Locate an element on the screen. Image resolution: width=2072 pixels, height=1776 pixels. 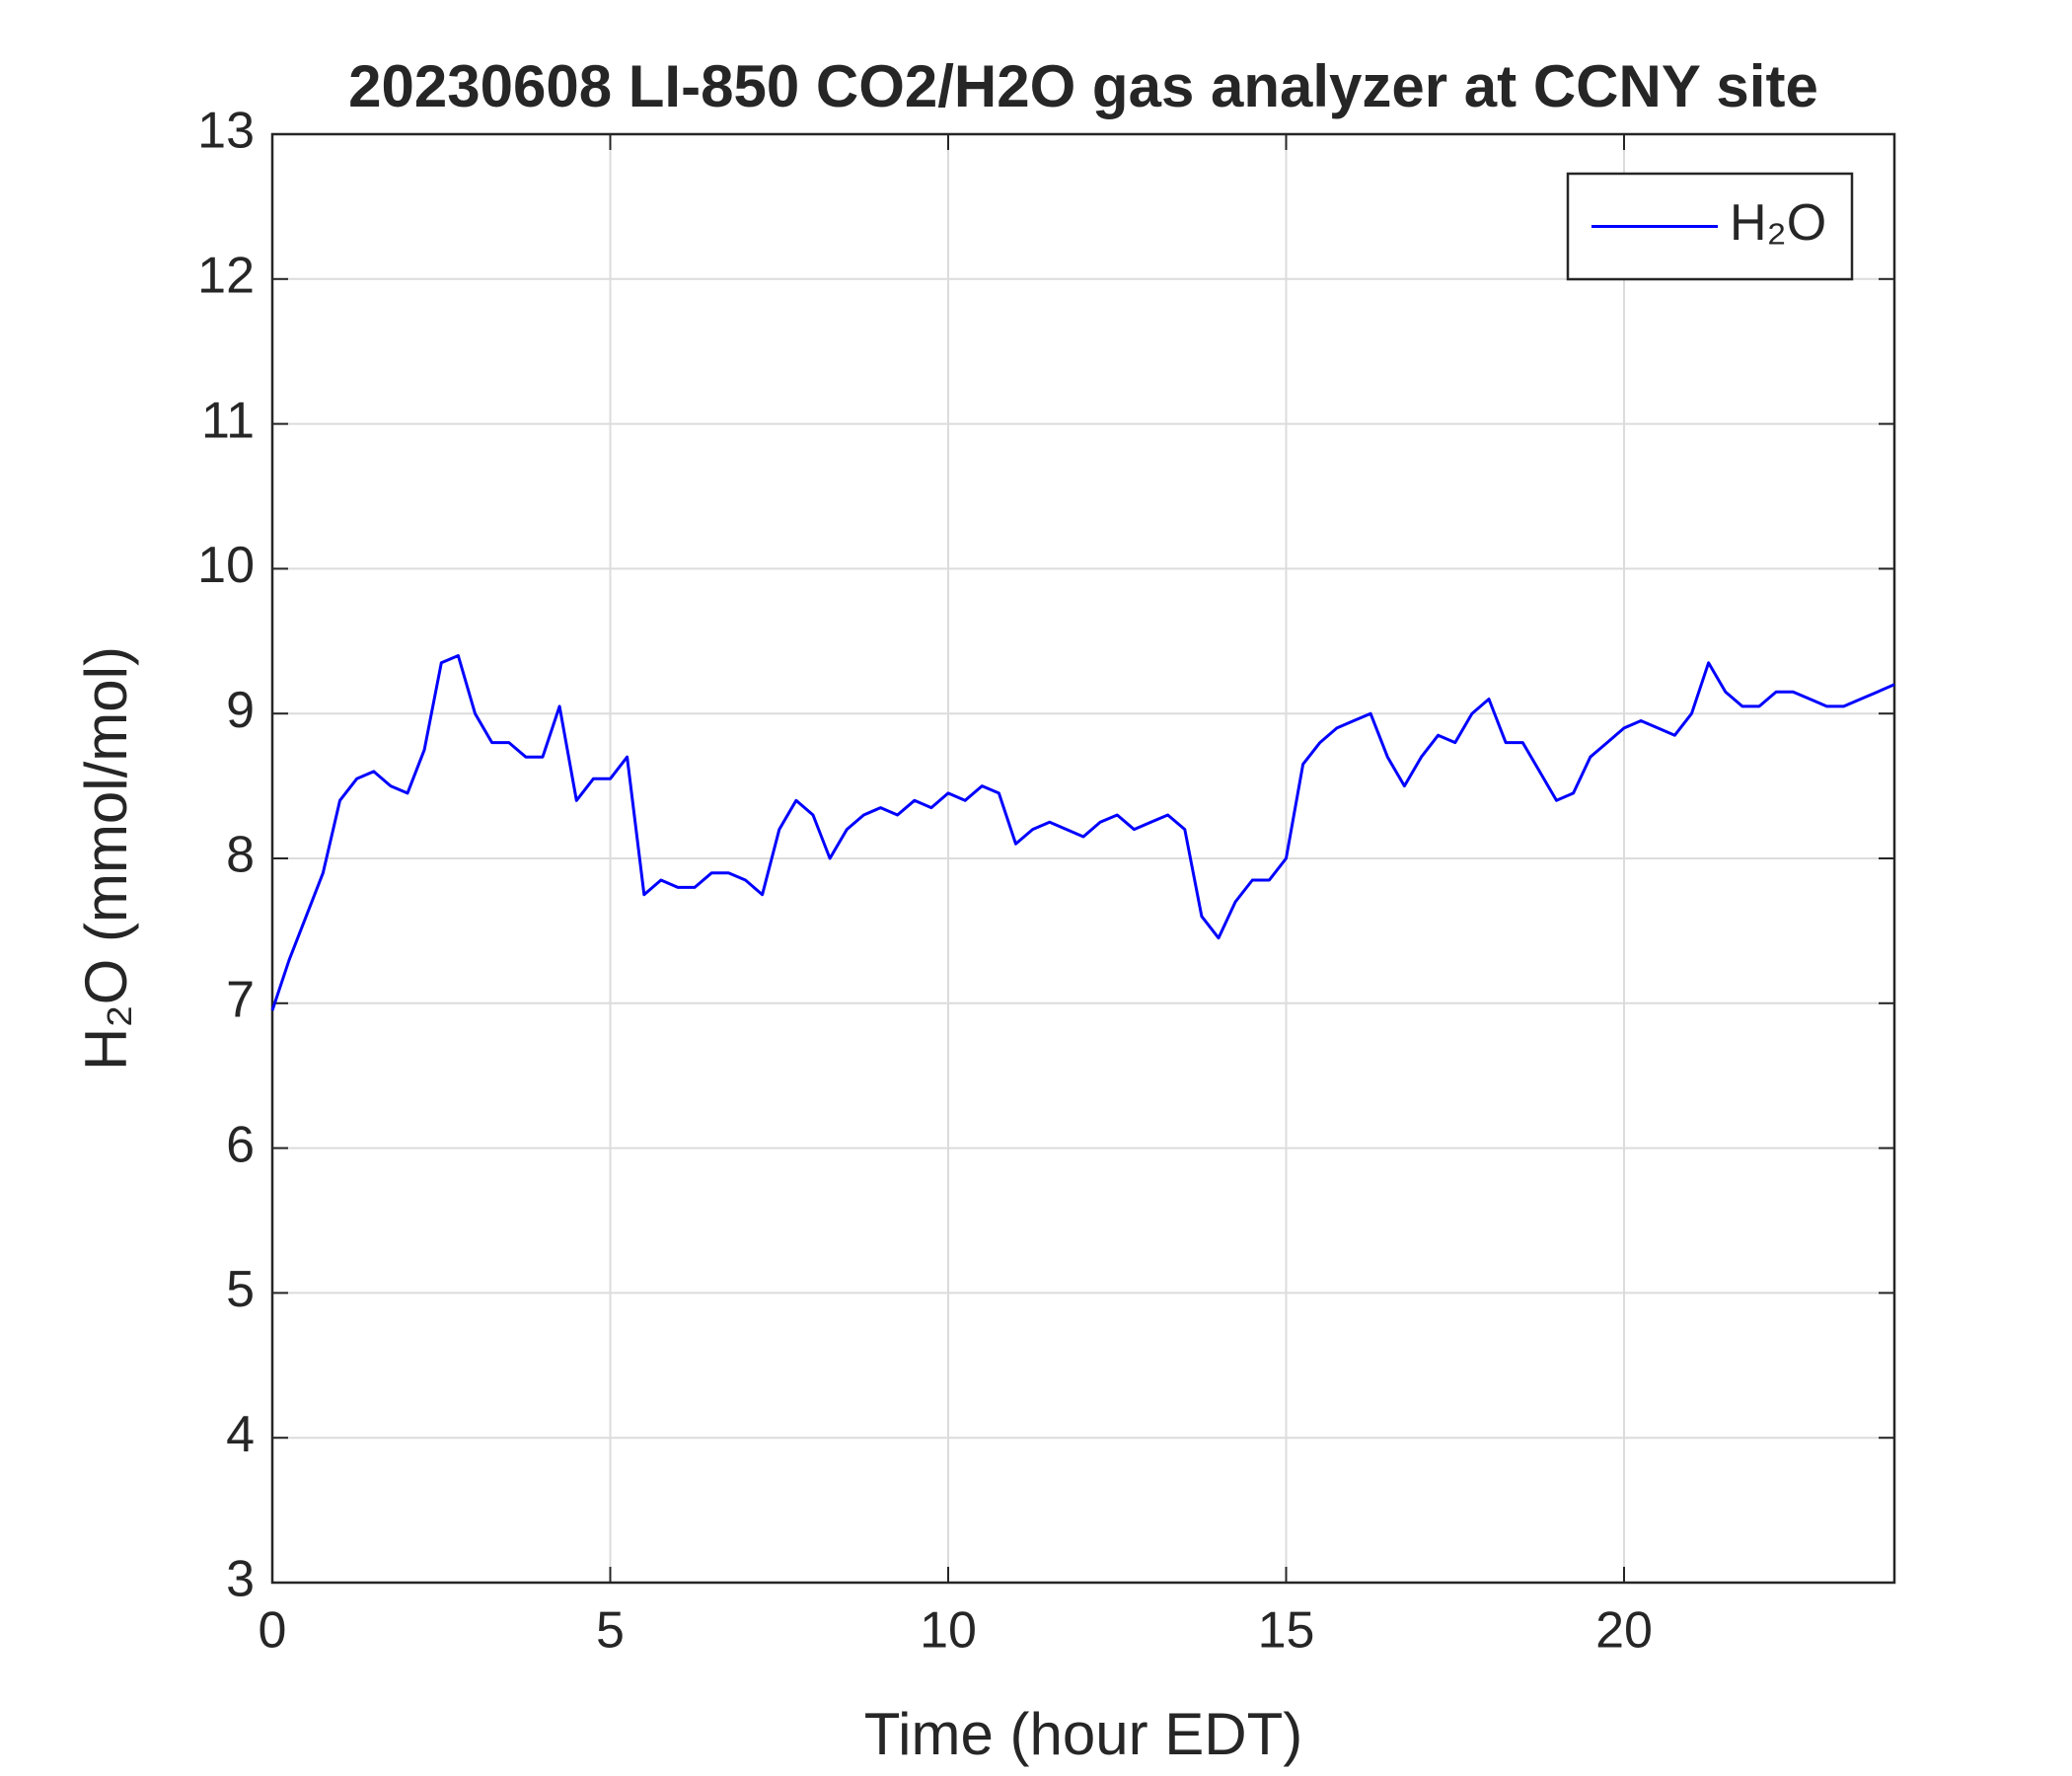
y-tick-label: 11 is located at coordinates (228, 420).